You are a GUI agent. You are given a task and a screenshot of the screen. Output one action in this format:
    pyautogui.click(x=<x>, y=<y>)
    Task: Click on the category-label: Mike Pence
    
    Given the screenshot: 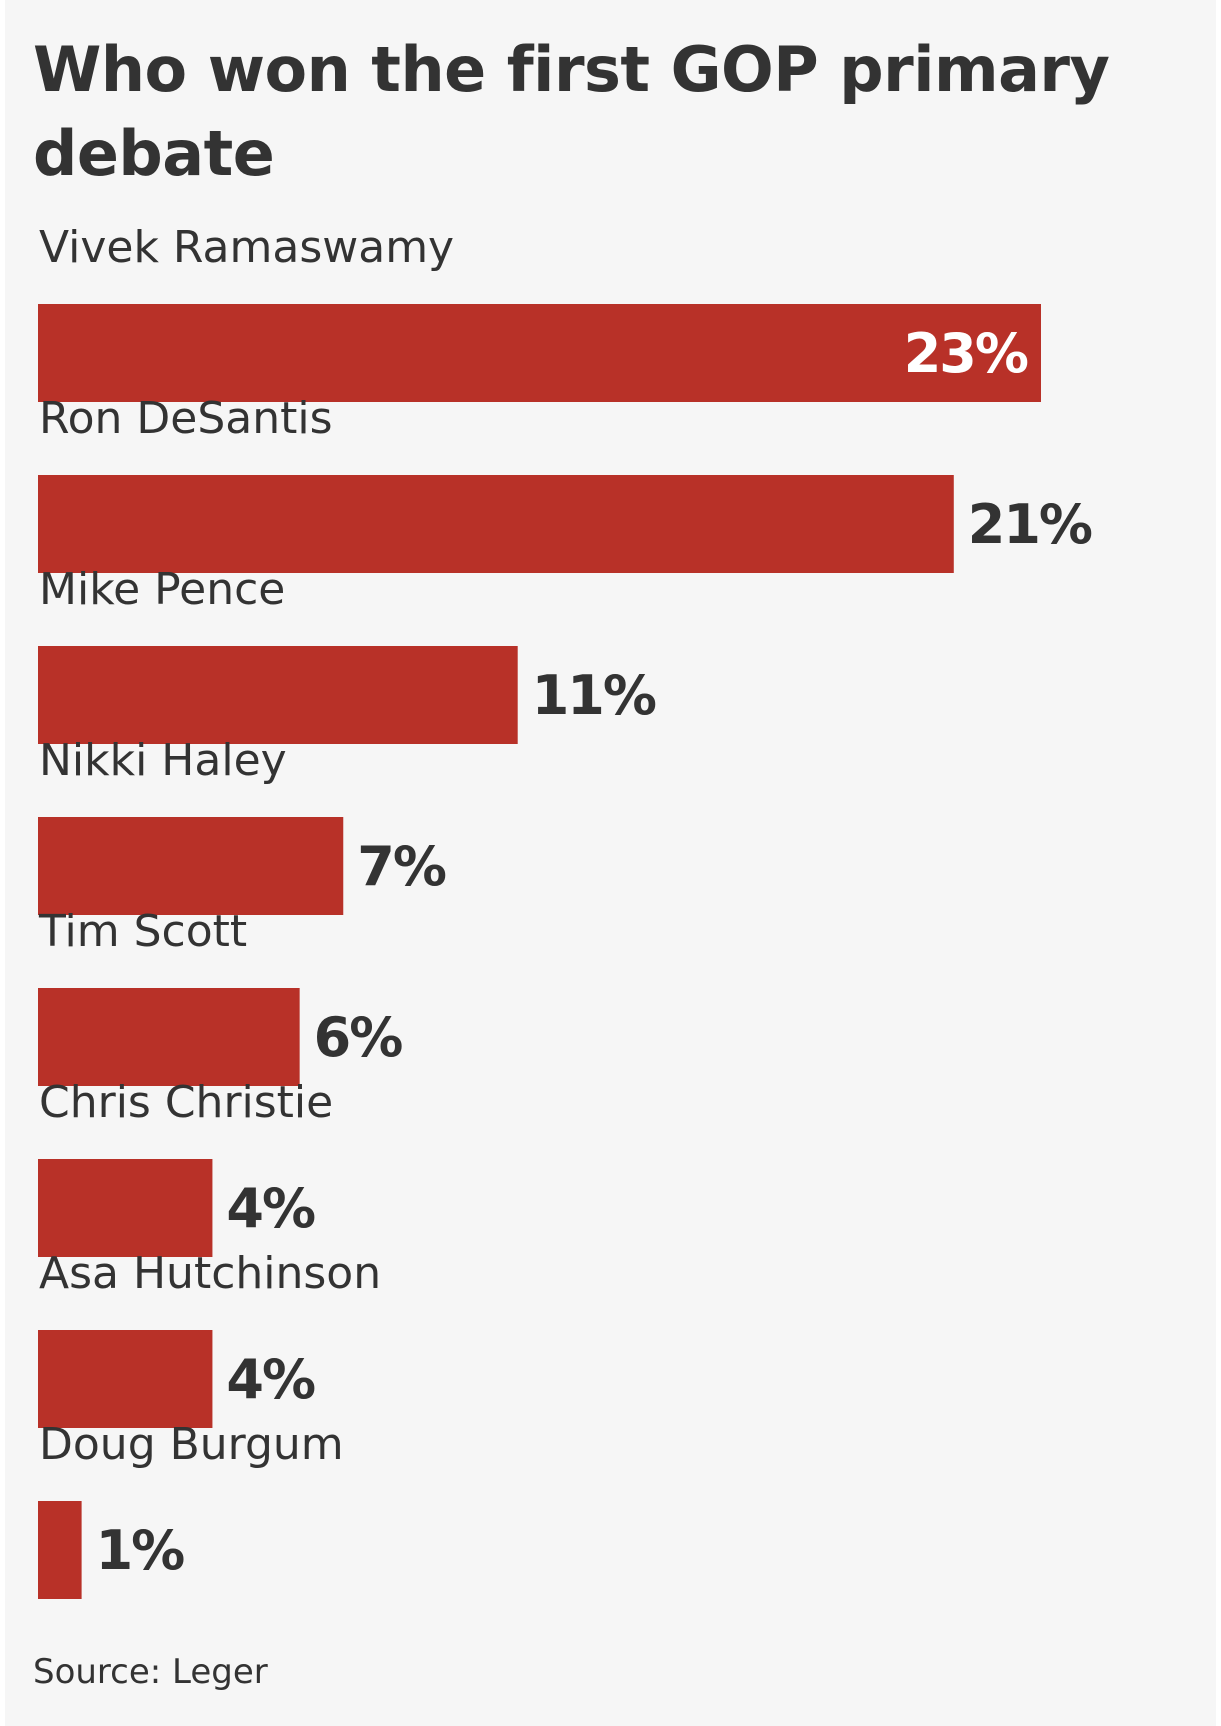 What is the action you would take?
    pyautogui.click(x=162, y=589)
    